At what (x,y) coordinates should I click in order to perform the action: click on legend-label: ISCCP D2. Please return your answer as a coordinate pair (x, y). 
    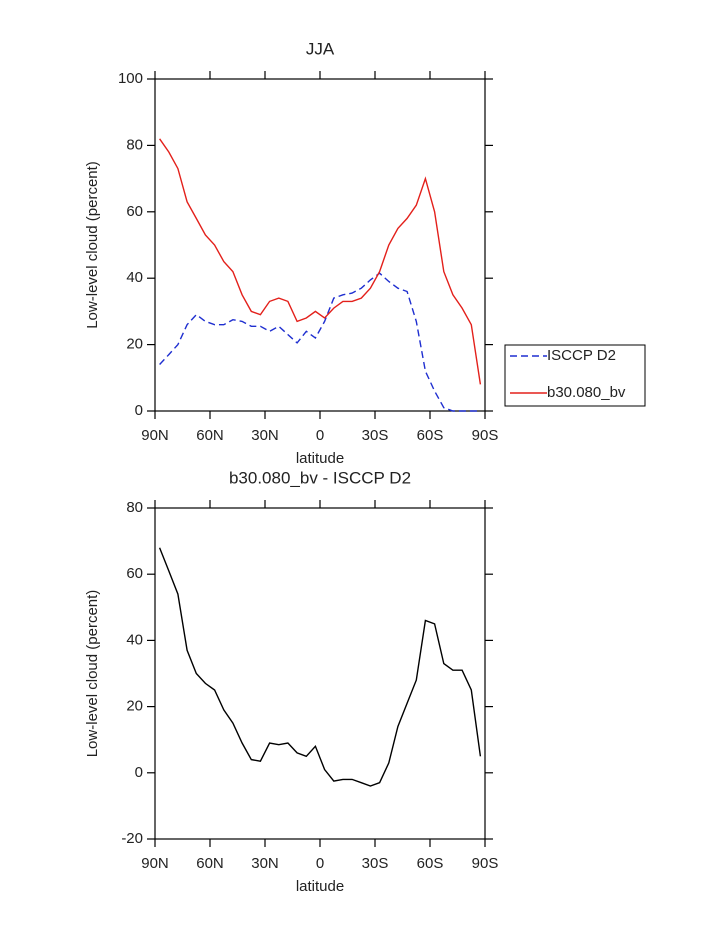
    Looking at the image, I should click on (581, 355).